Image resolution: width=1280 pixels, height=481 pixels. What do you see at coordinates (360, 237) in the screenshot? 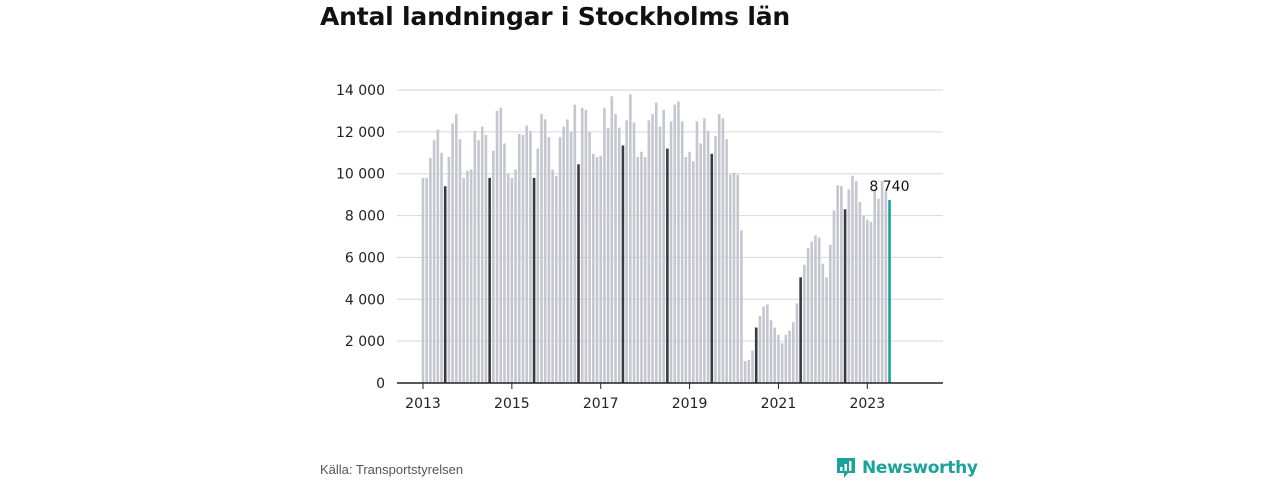
I see `y-axis-tick-labels: 0 2 000 4 000 6 000 8 000 10 000 12 000 14 000` at bounding box center [360, 237].